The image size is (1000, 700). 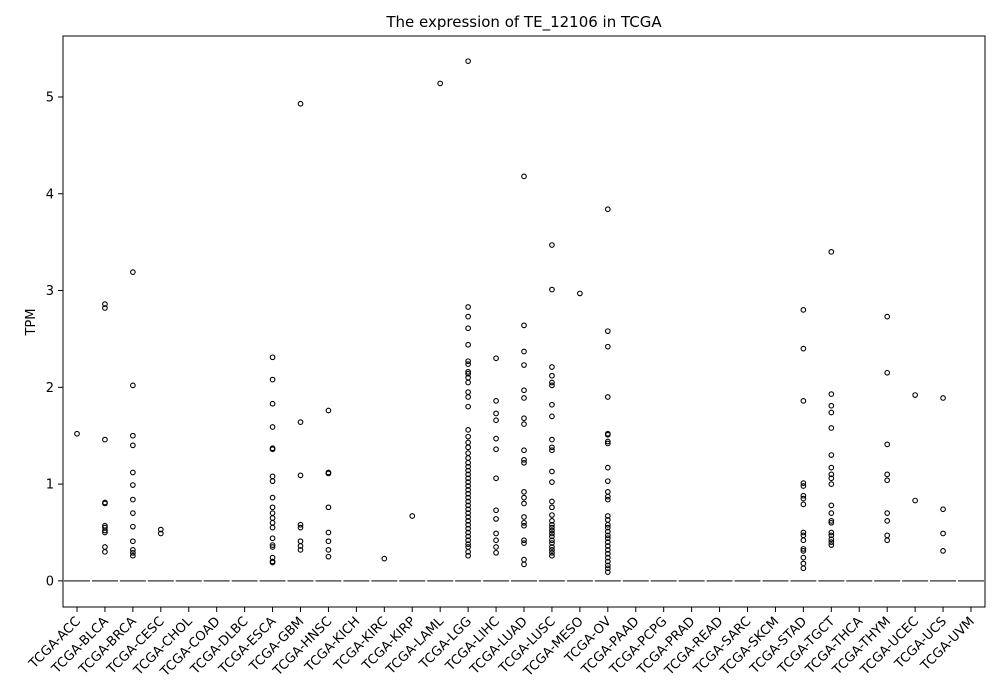 I want to click on chart-title: The expression of TE_12106 in TCGA, so click(x=523, y=22).